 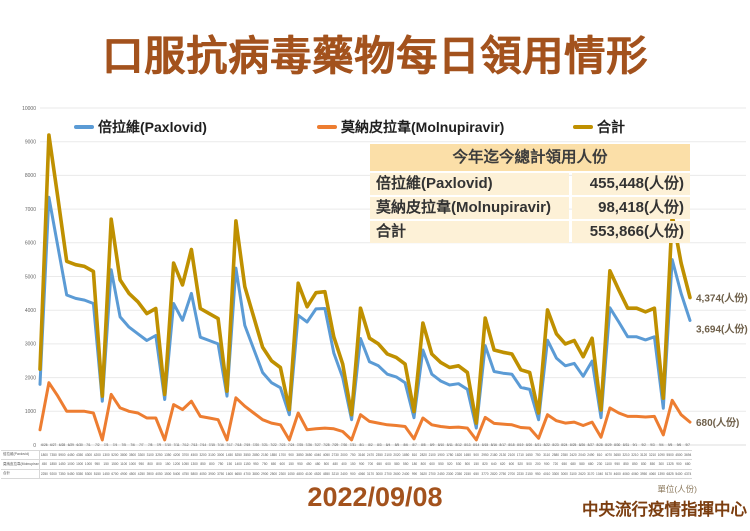 What do you see at coordinates (494, 454) in the screenshot?
I see `axis-table-value: 2180` at bounding box center [494, 454].